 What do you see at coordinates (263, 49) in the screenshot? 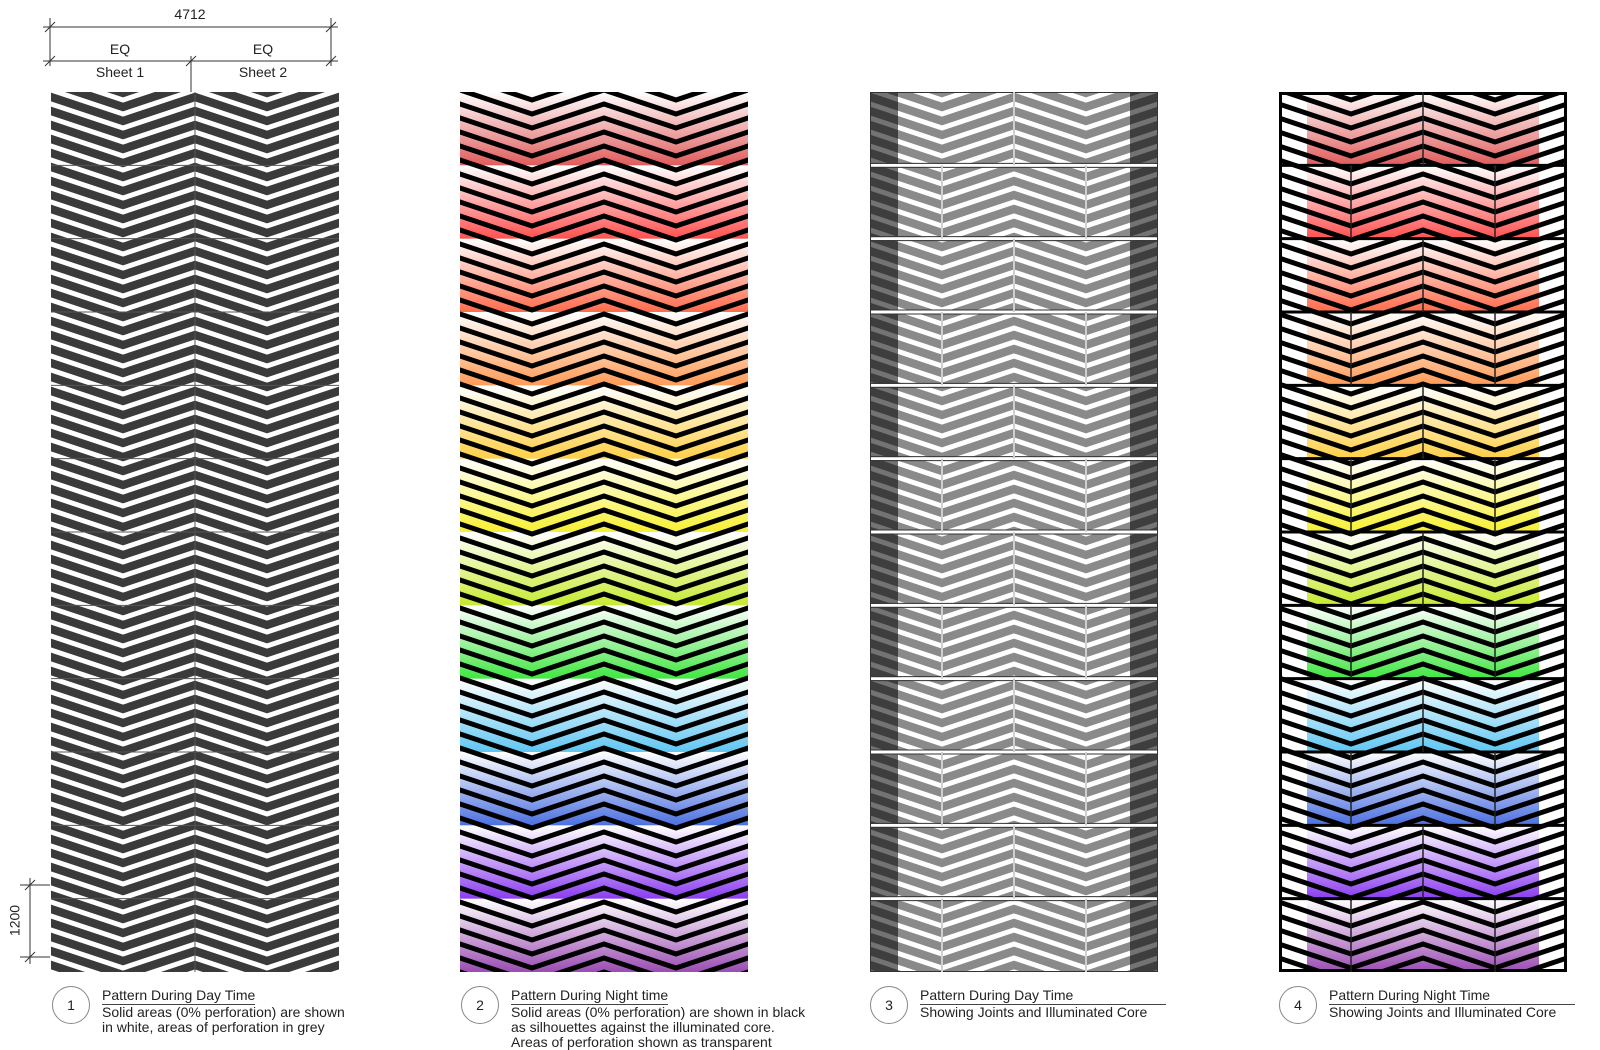
I see `eq-right-label: EQ` at bounding box center [263, 49].